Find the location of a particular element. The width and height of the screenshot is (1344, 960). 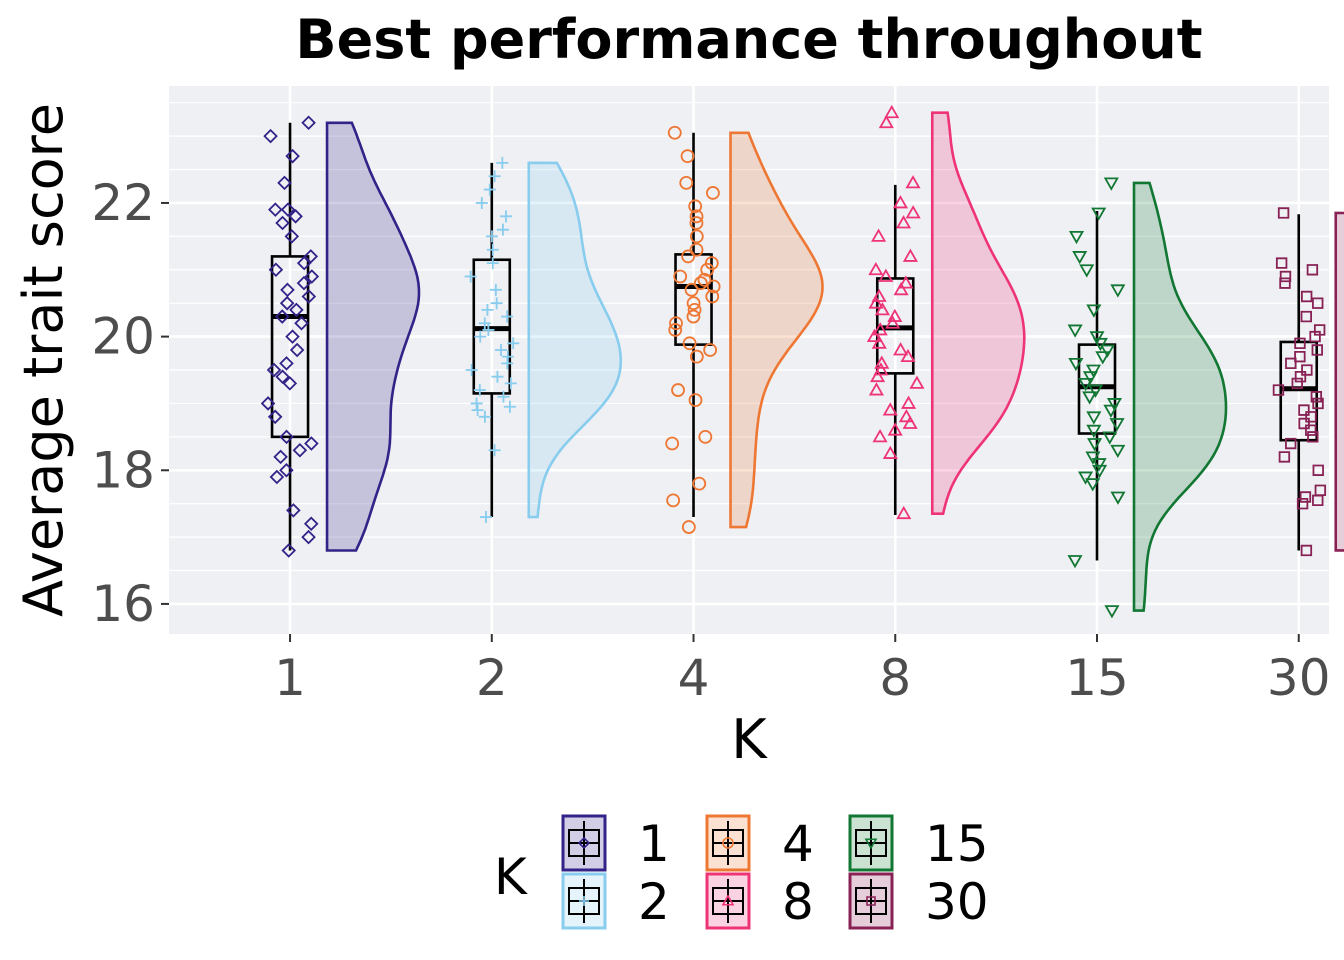

x-tick-label: 15 is located at coordinates (1097, 678).